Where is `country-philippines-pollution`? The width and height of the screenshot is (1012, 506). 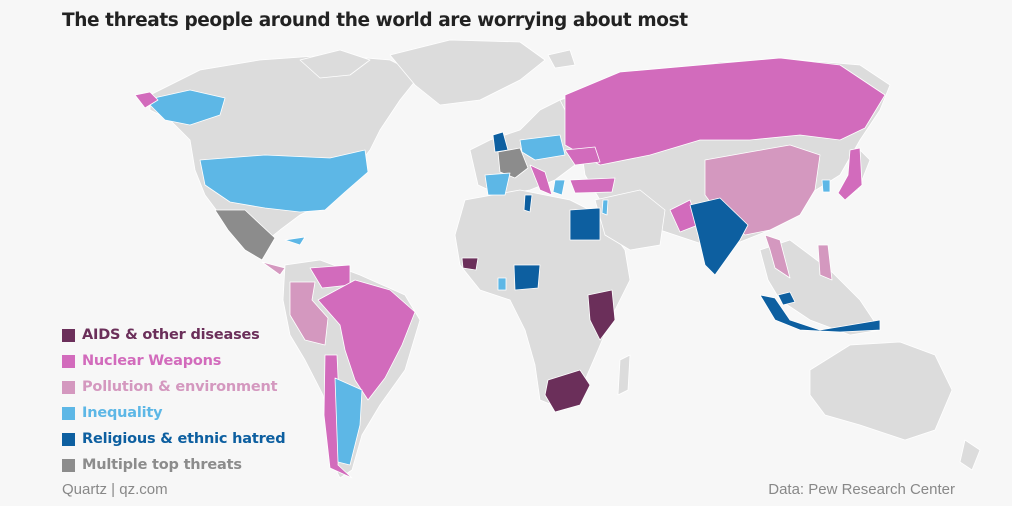 country-philippines-pollution is located at coordinates (825, 262).